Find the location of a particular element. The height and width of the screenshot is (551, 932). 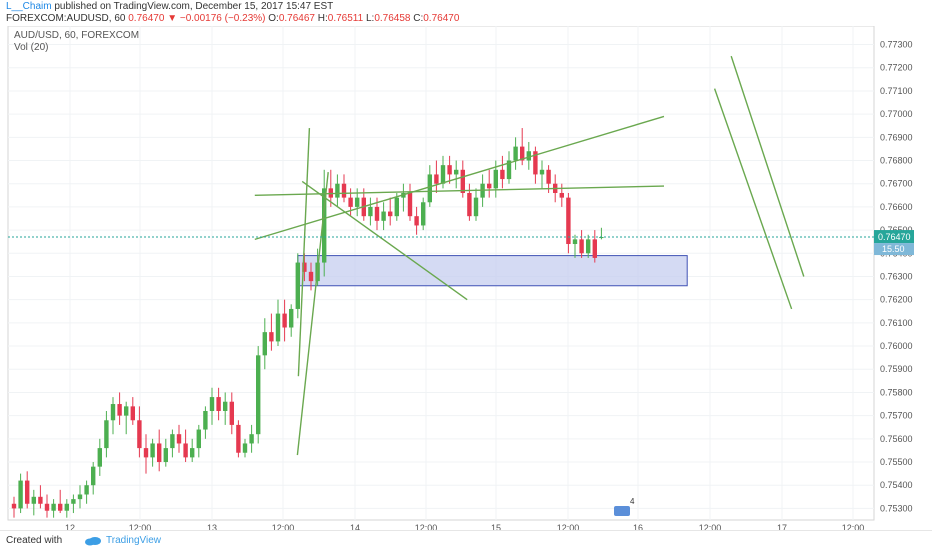

legend-symbol: AUD/USD, 60, FOREXCOM is located at coordinates (76, 35).